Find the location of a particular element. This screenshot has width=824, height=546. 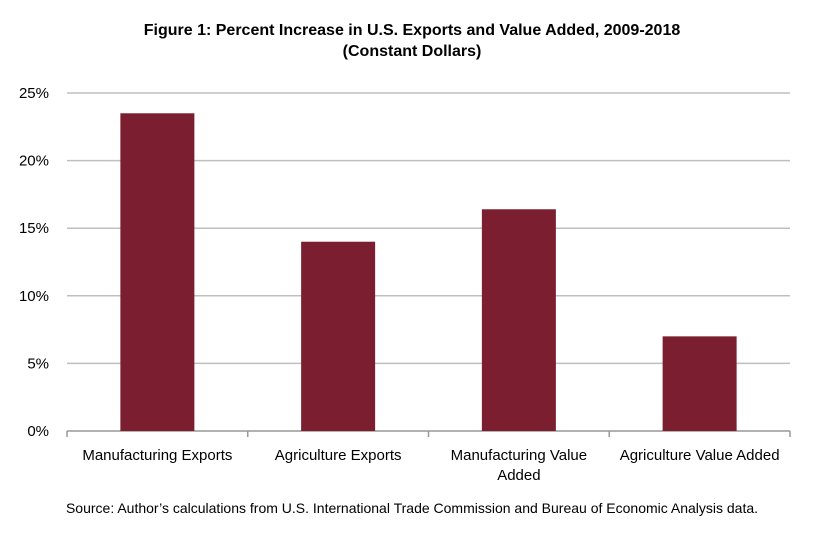

x-tick-label: Manufacturing Value is located at coordinates (519, 455).